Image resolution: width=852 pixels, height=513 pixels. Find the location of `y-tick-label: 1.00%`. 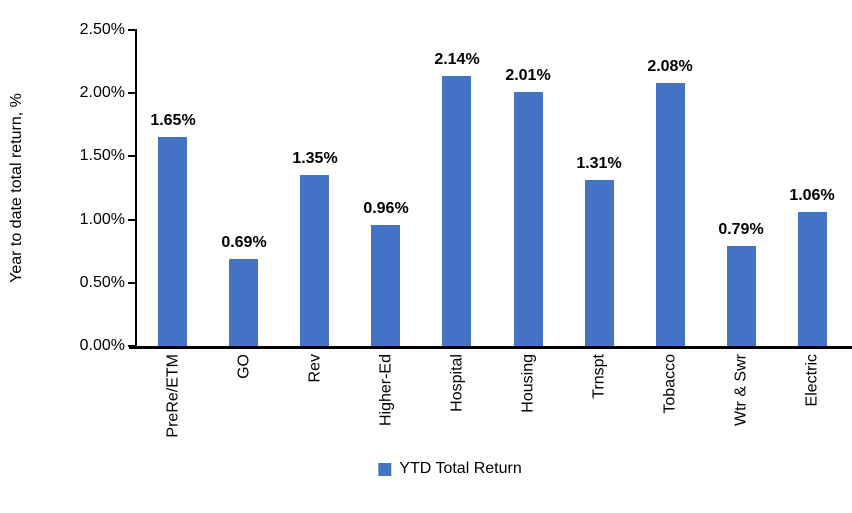

y-tick-label: 1.00% is located at coordinates (102, 219).